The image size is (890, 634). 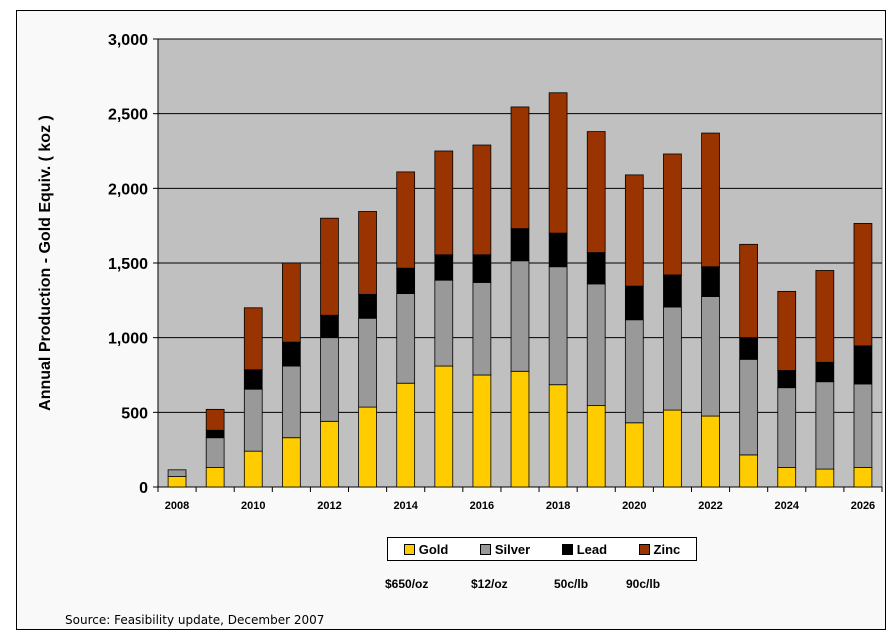 What do you see at coordinates (405, 506) in the screenshot?
I see `x-tick-label: 2014` at bounding box center [405, 506].